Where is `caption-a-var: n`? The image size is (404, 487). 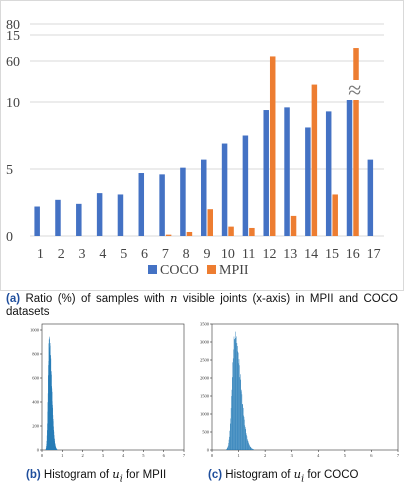 caption-a-var: n is located at coordinates (174, 298).